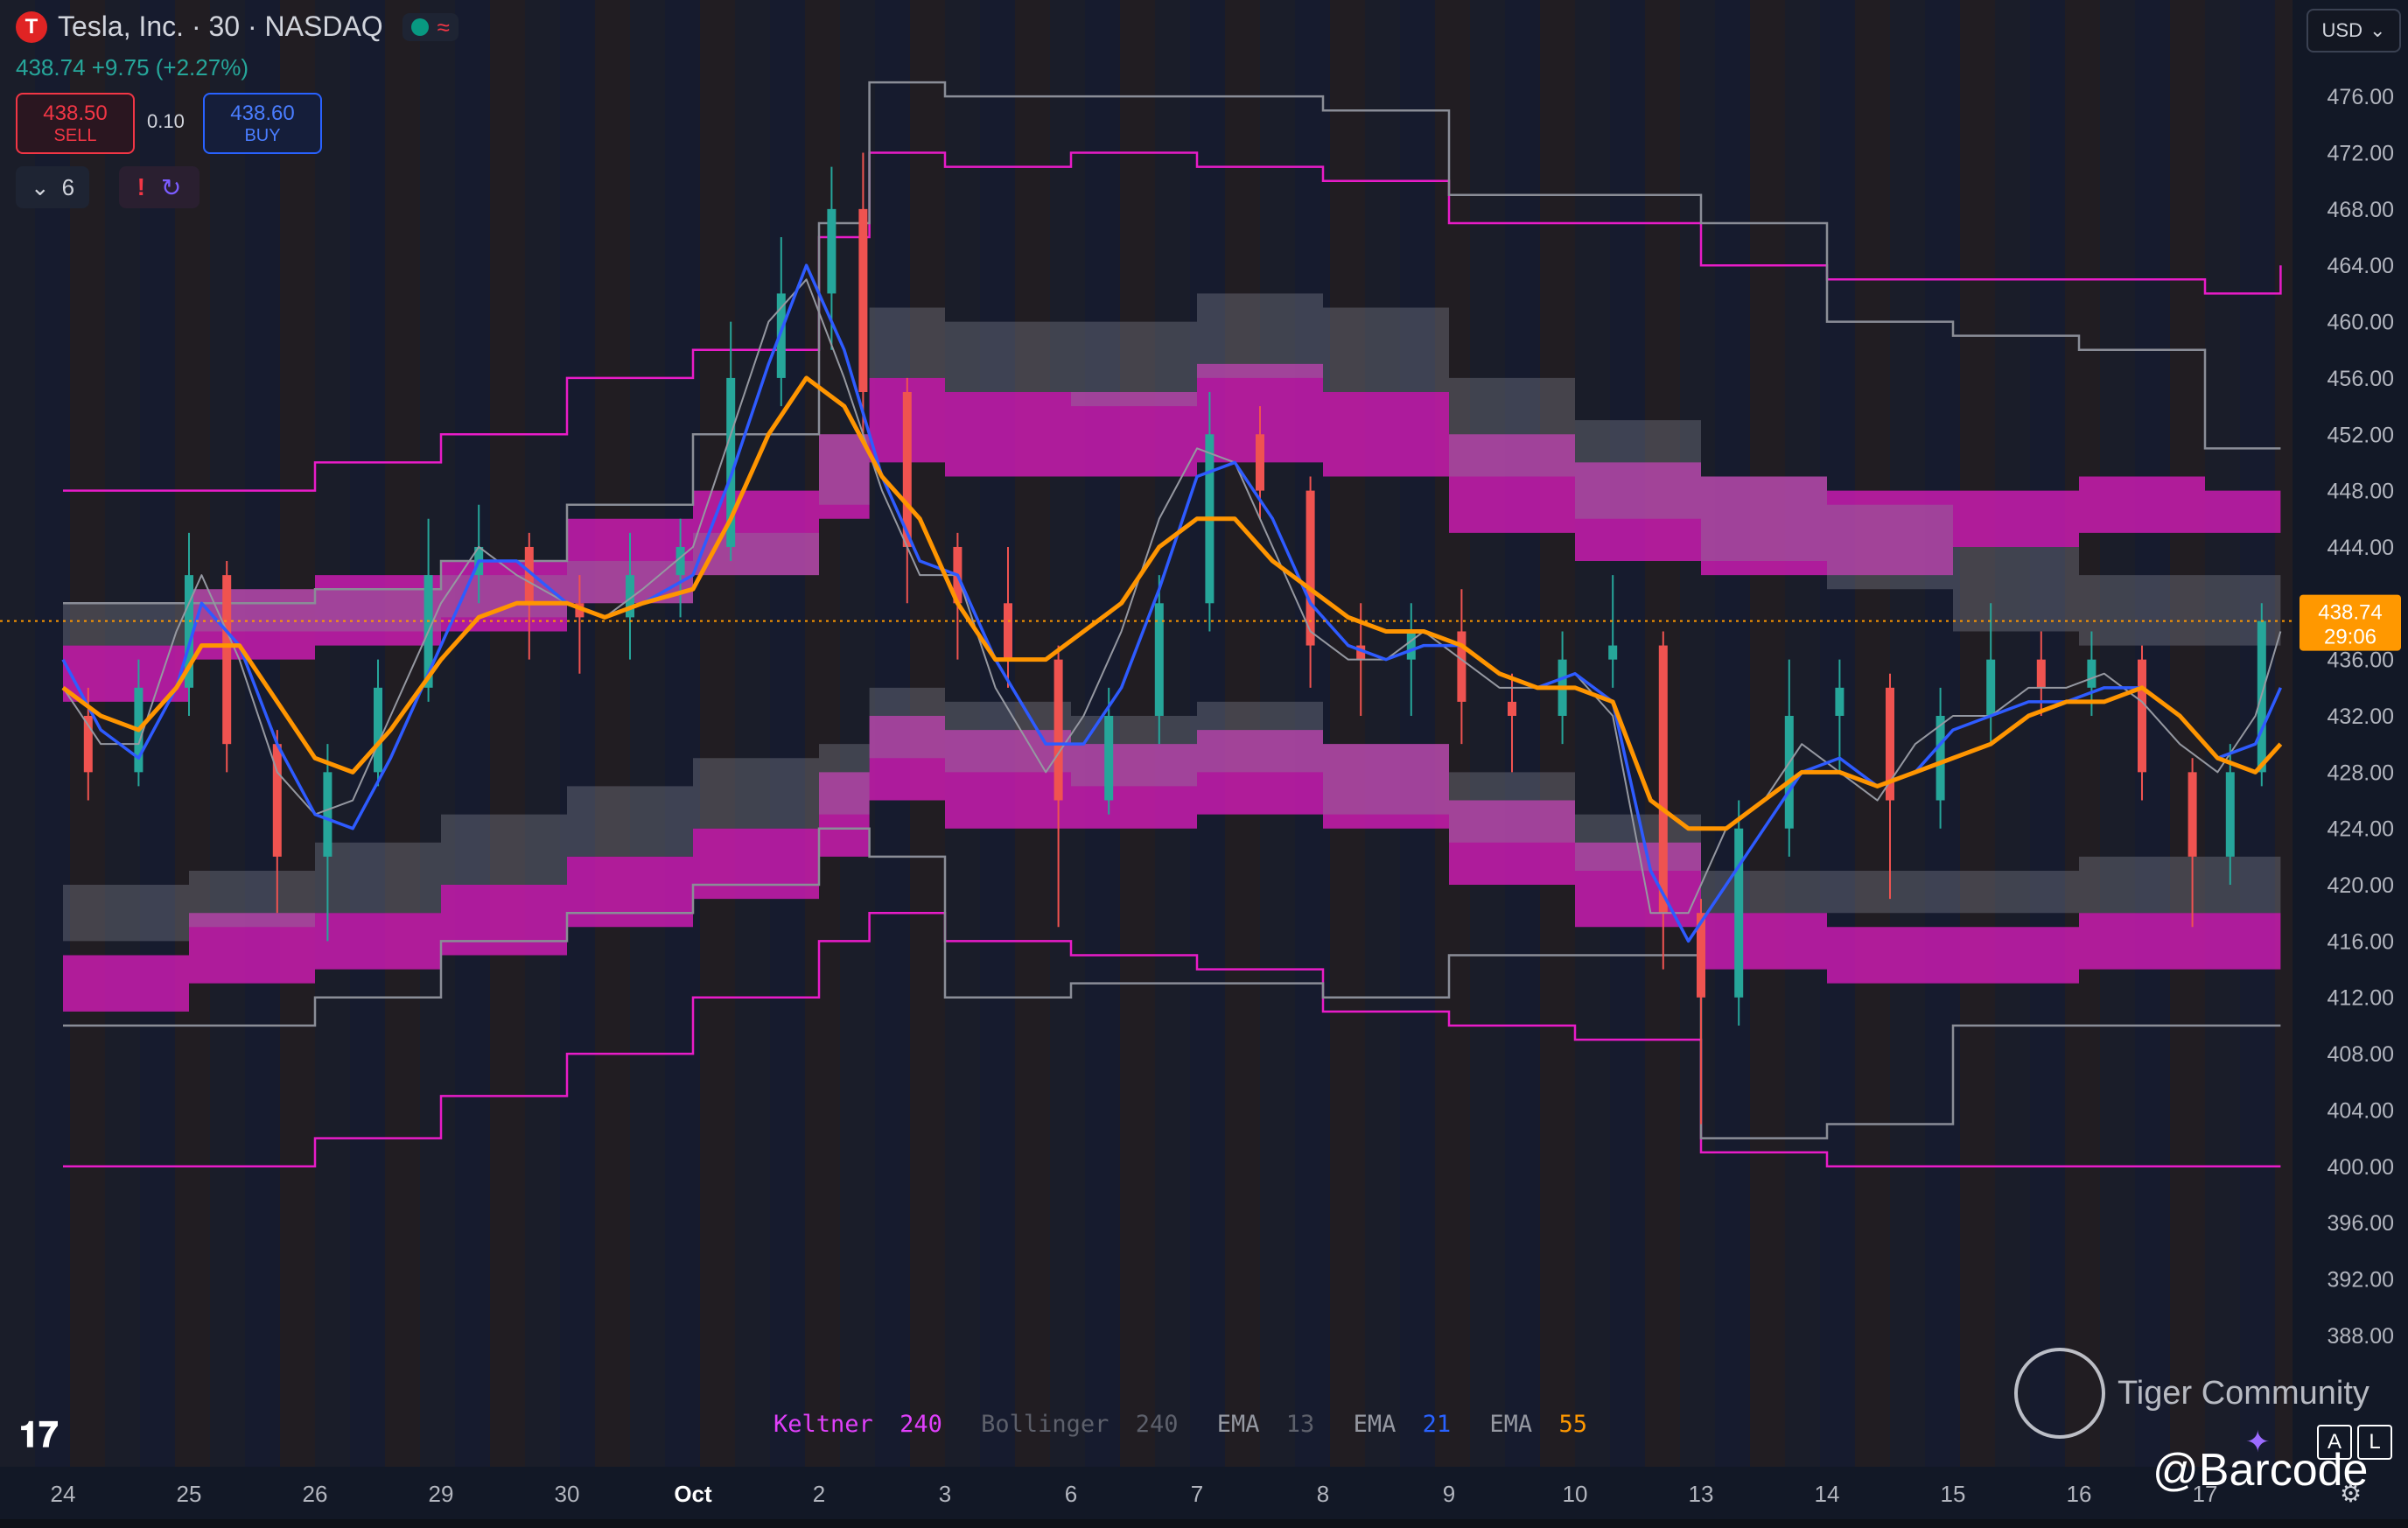 This screenshot has width=2408, height=1528. I want to click on alerts-button: ! ↻, so click(159, 187).